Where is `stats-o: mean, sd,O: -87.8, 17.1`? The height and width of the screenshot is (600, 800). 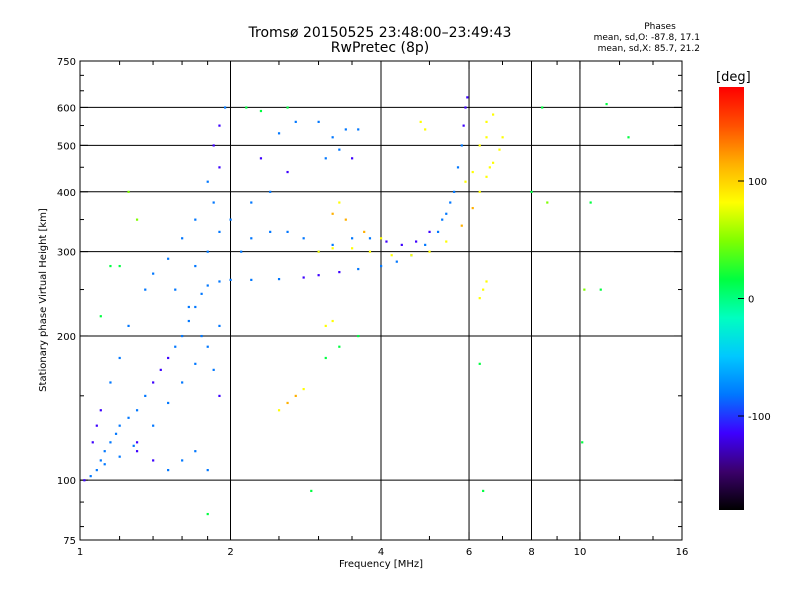 stats-o: mean, sd,O: -87.8, 17.1 is located at coordinates (646, 38).